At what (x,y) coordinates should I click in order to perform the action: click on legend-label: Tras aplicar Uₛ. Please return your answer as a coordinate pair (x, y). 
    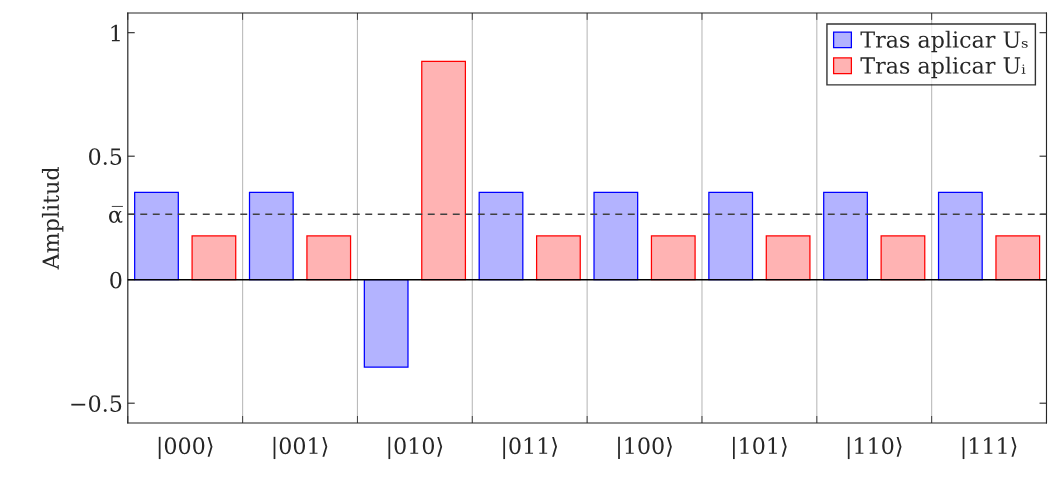
    Looking at the image, I should click on (944, 41).